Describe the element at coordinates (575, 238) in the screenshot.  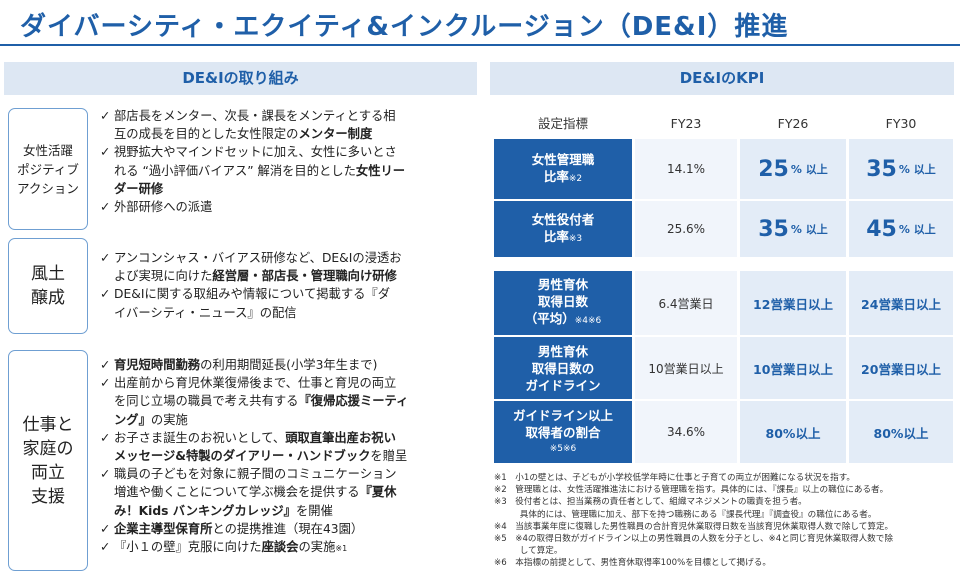
I see `footnote-ref: ※3` at that location.